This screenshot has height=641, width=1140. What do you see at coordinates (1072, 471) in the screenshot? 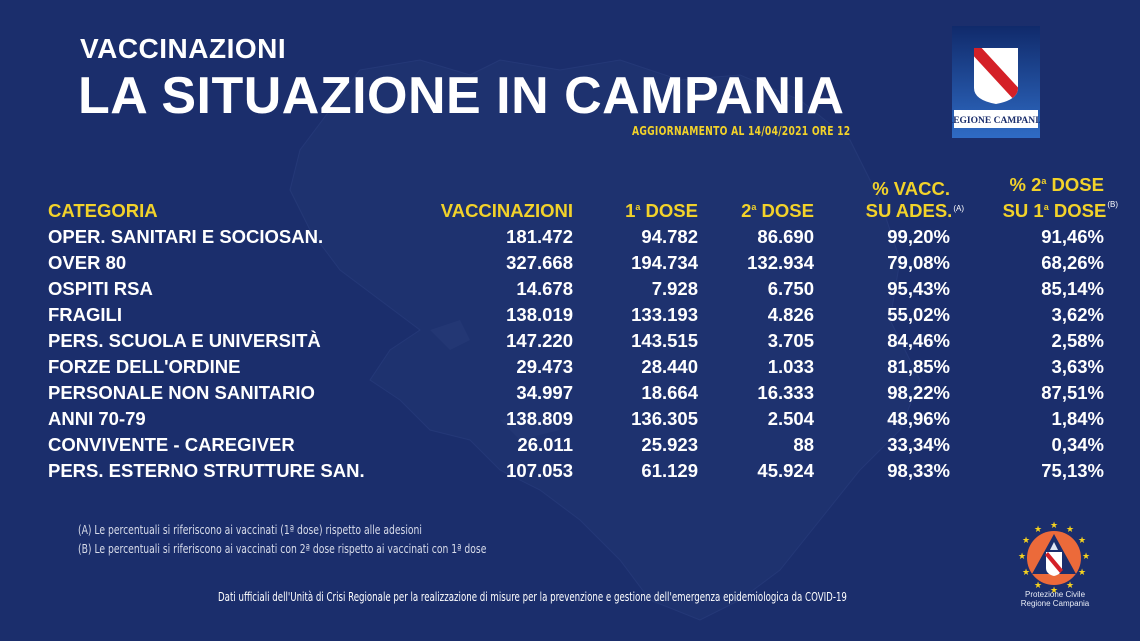
I see `cell-pct-second: 75,13%` at bounding box center [1072, 471].